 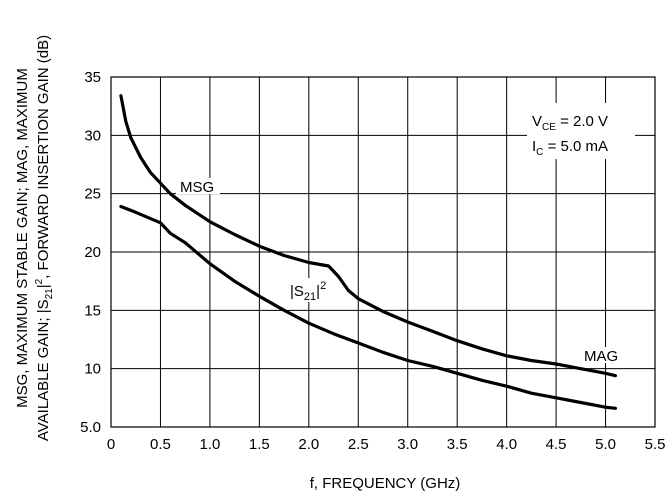 I want to click on x-tick-label: 5.5, so click(x=655, y=444).